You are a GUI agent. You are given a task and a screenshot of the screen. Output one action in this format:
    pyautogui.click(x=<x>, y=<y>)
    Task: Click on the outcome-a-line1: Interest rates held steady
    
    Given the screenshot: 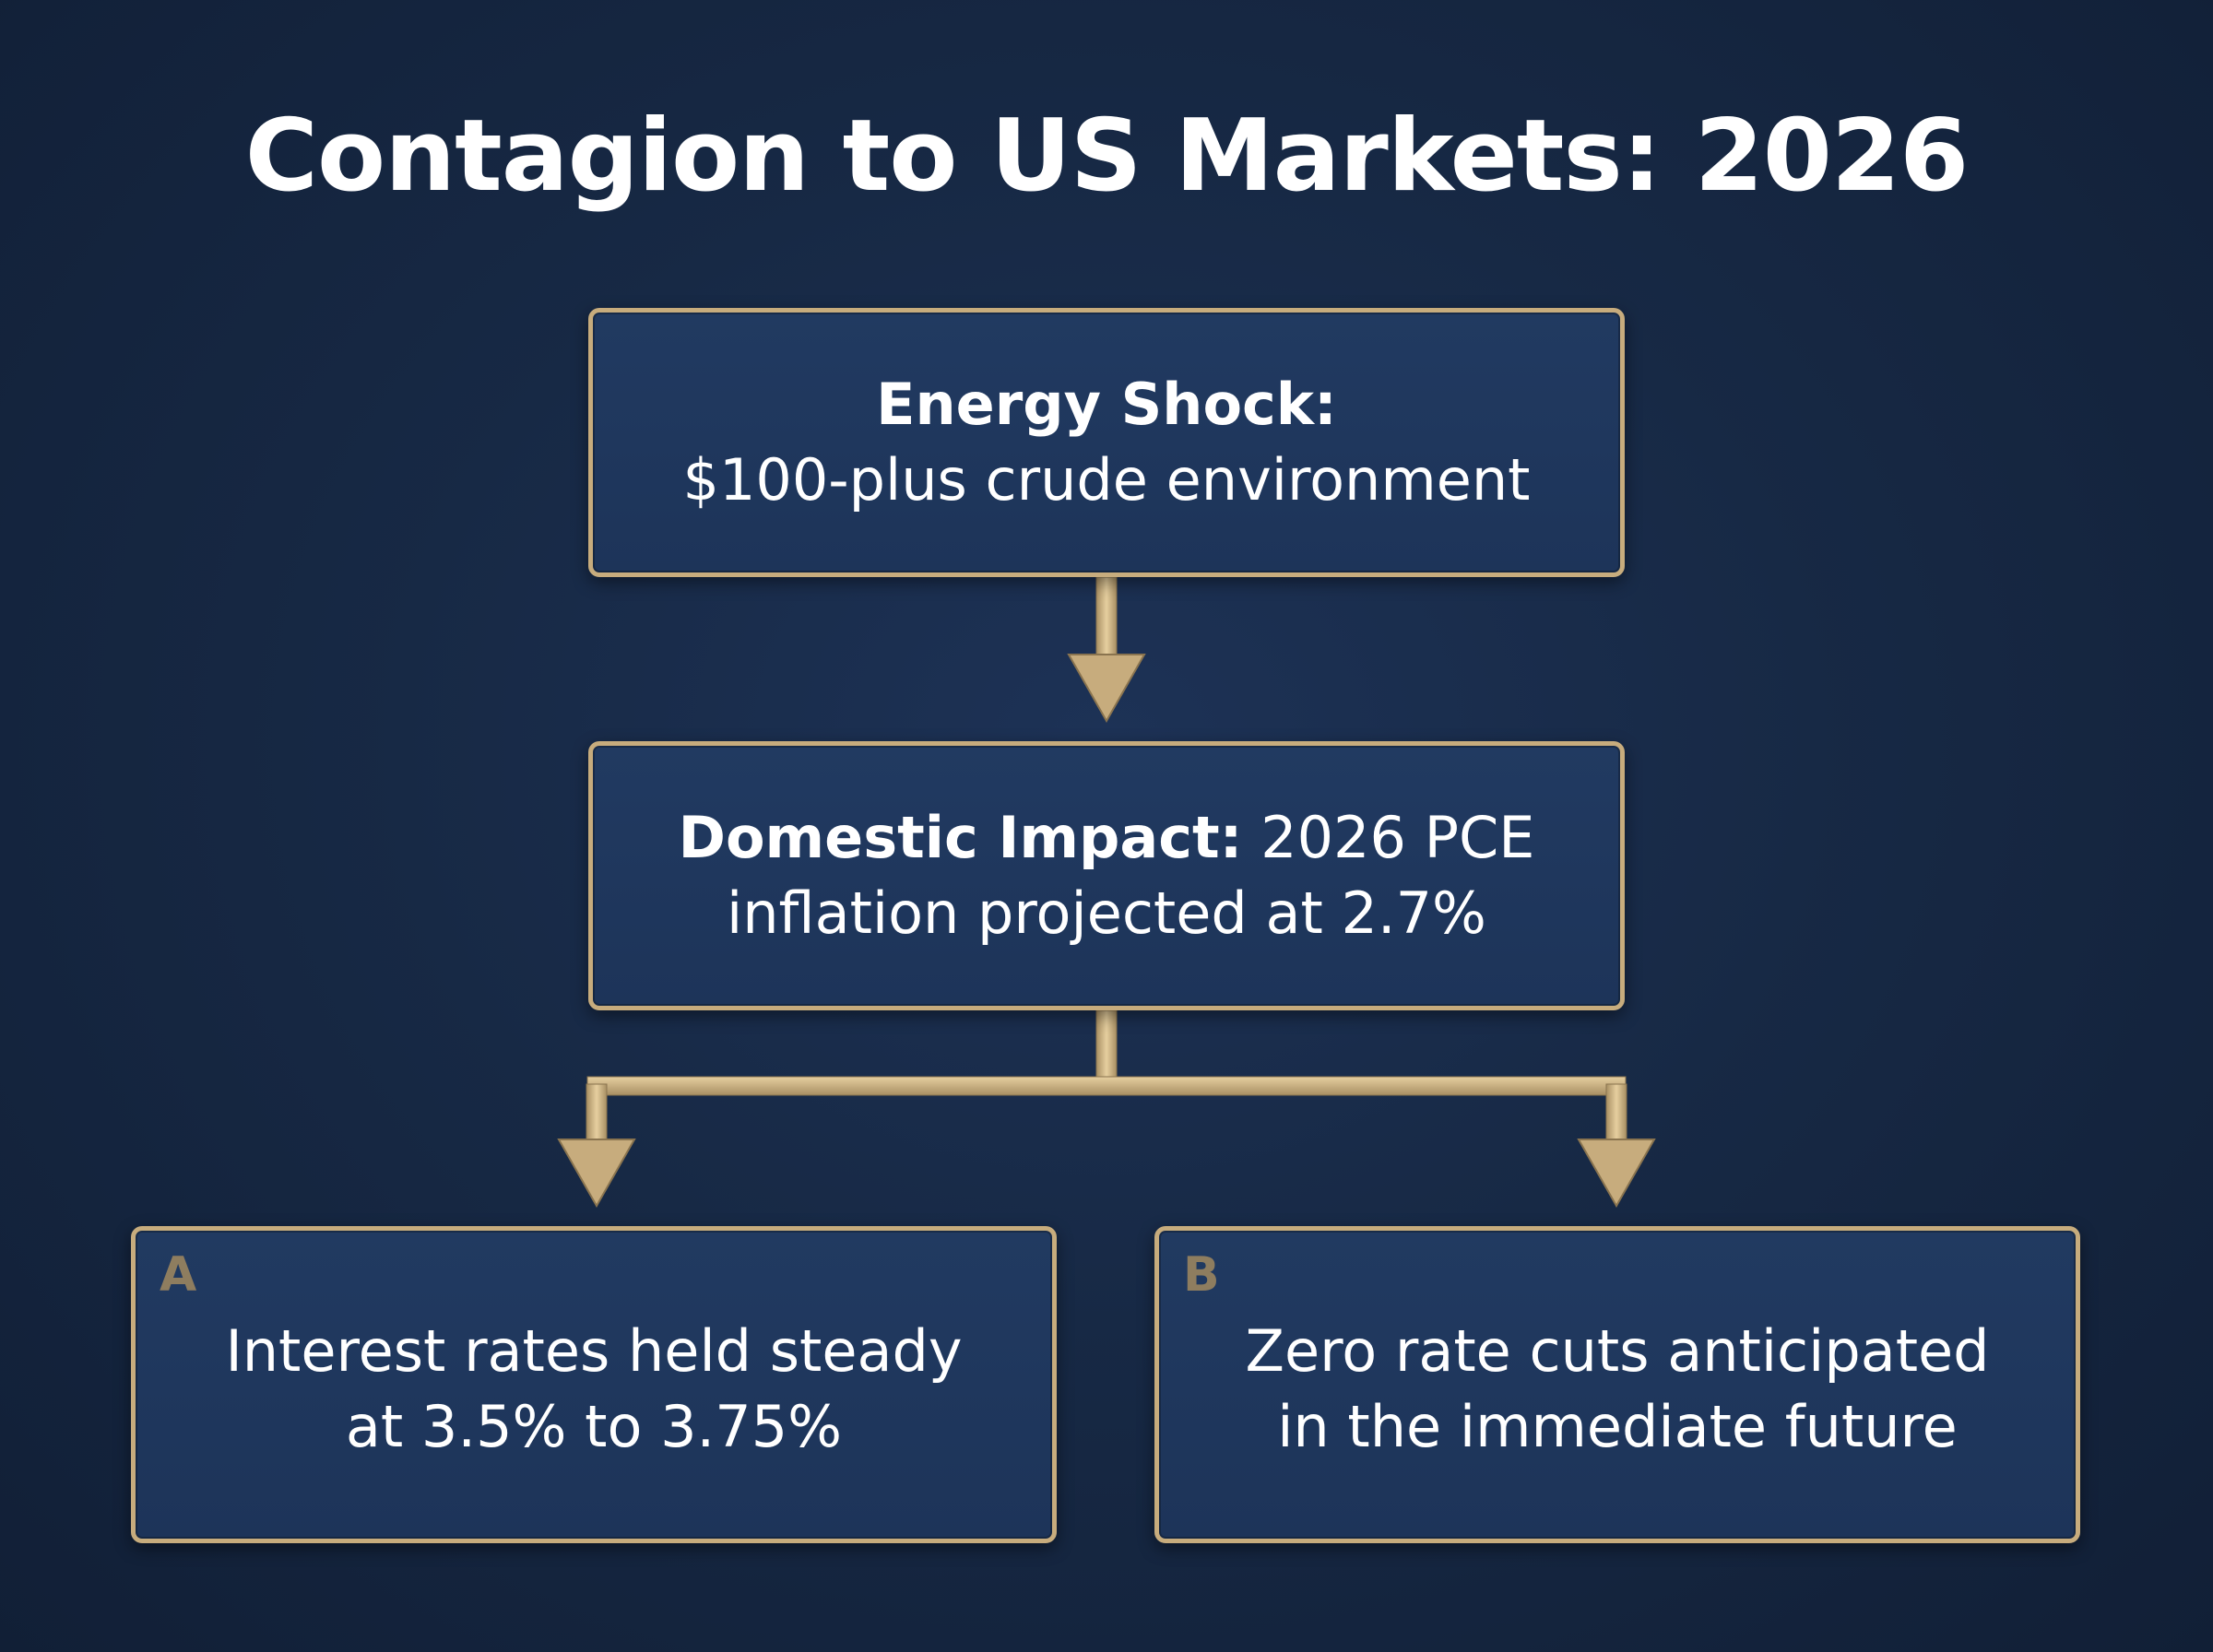 What is the action you would take?
    pyautogui.click(x=594, y=1351)
    